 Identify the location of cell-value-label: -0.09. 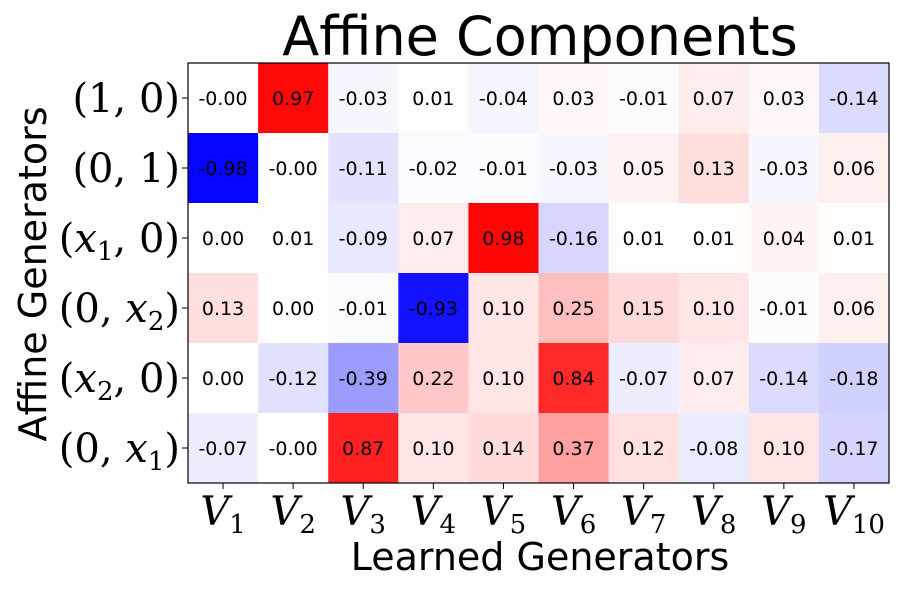
(363, 239).